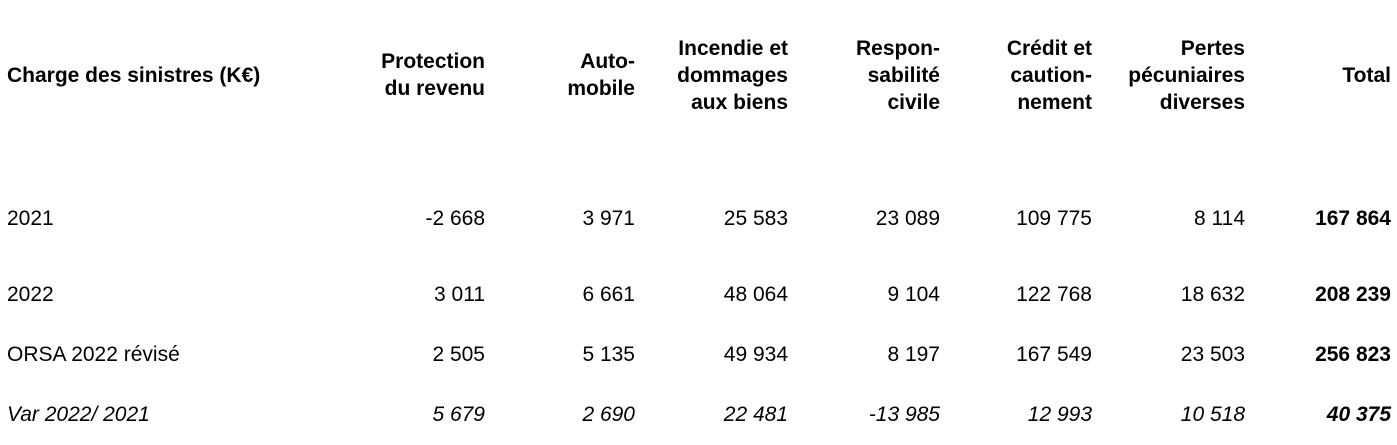 Image resolution: width=1397 pixels, height=445 pixels. I want to click on cell-value: 5 679, so click(458, 414).